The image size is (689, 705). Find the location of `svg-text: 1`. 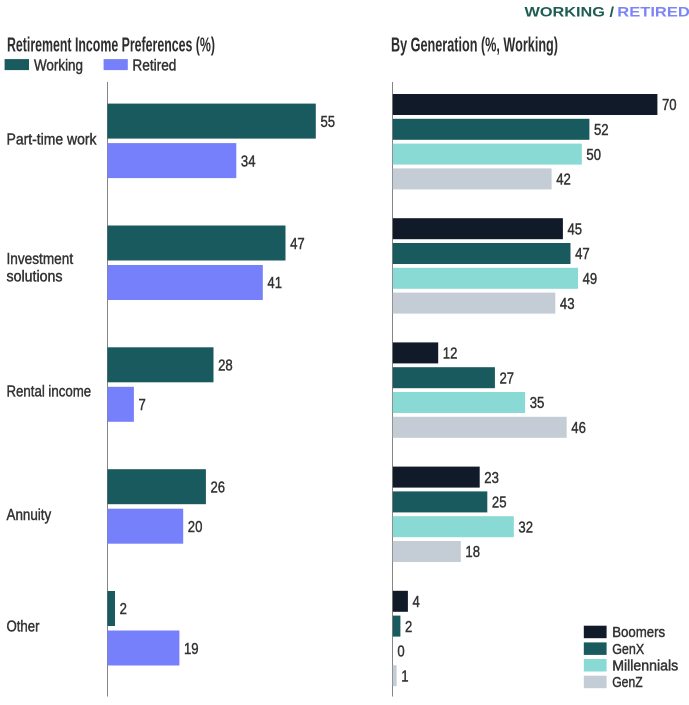

svg-text: 1 is located at coordinates (404, 676).